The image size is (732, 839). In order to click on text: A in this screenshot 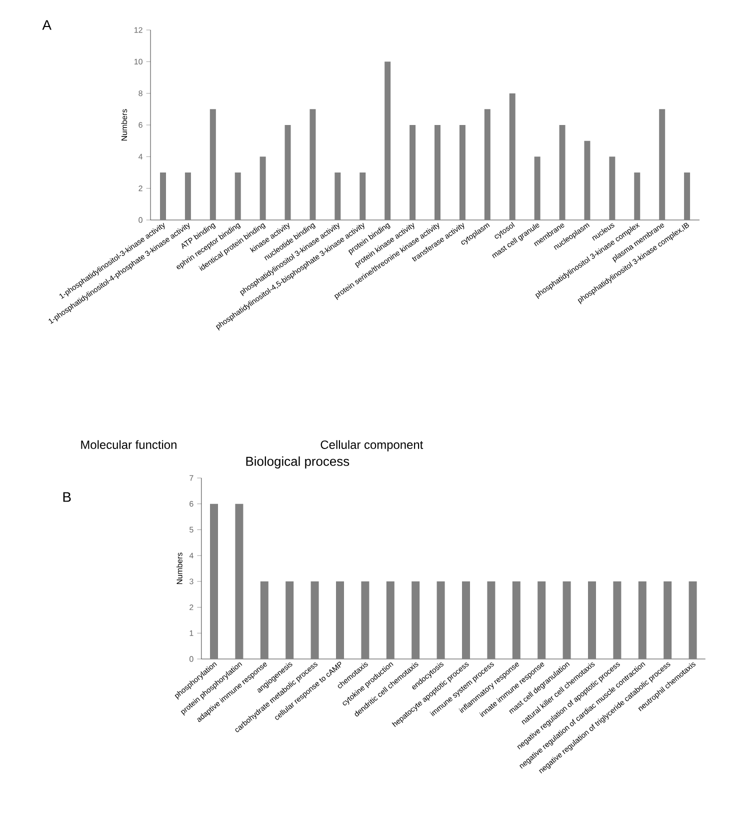, I will do `click(47, 25)`.